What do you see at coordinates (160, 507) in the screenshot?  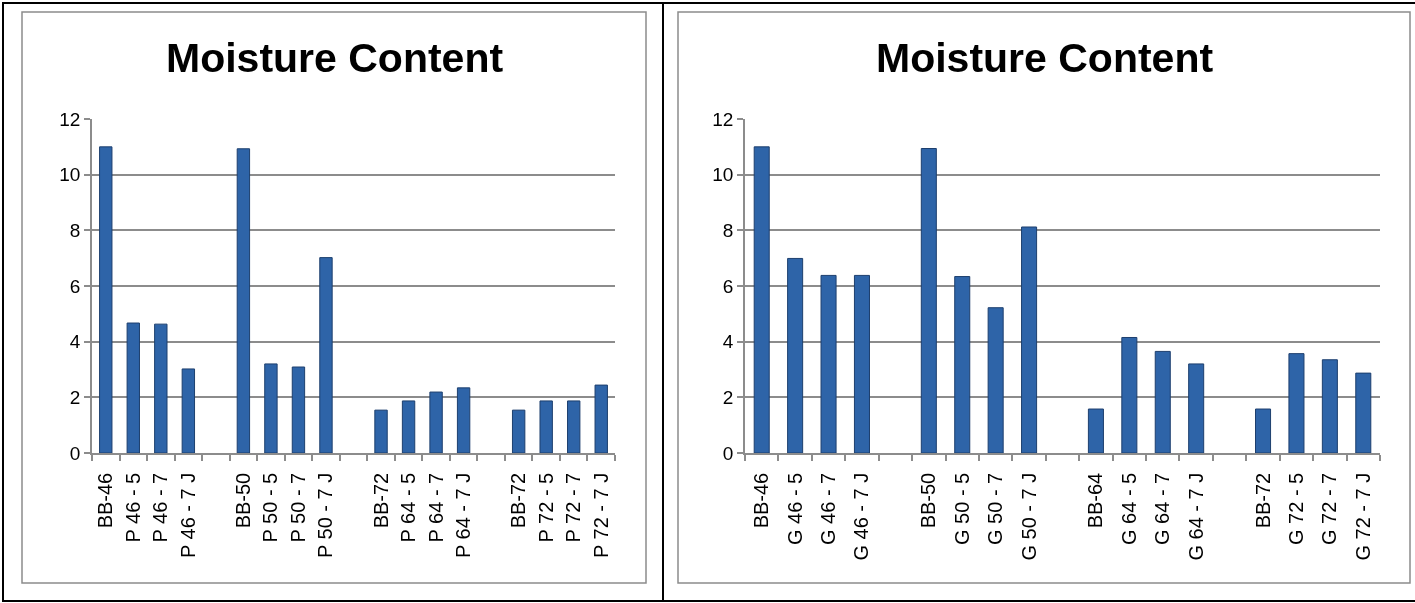 I see `x-tick-label: P 46 - 7` at bounding box center [160, 507].